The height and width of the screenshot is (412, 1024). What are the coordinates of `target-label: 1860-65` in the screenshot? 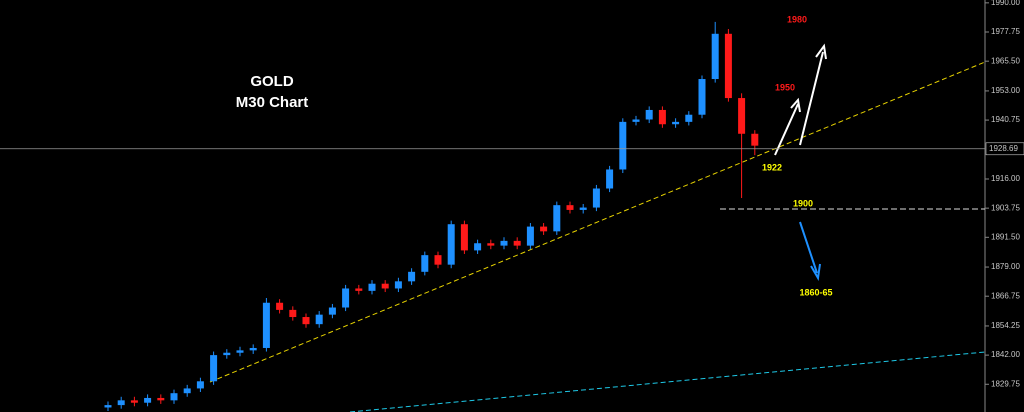 It's located at (815, 292).